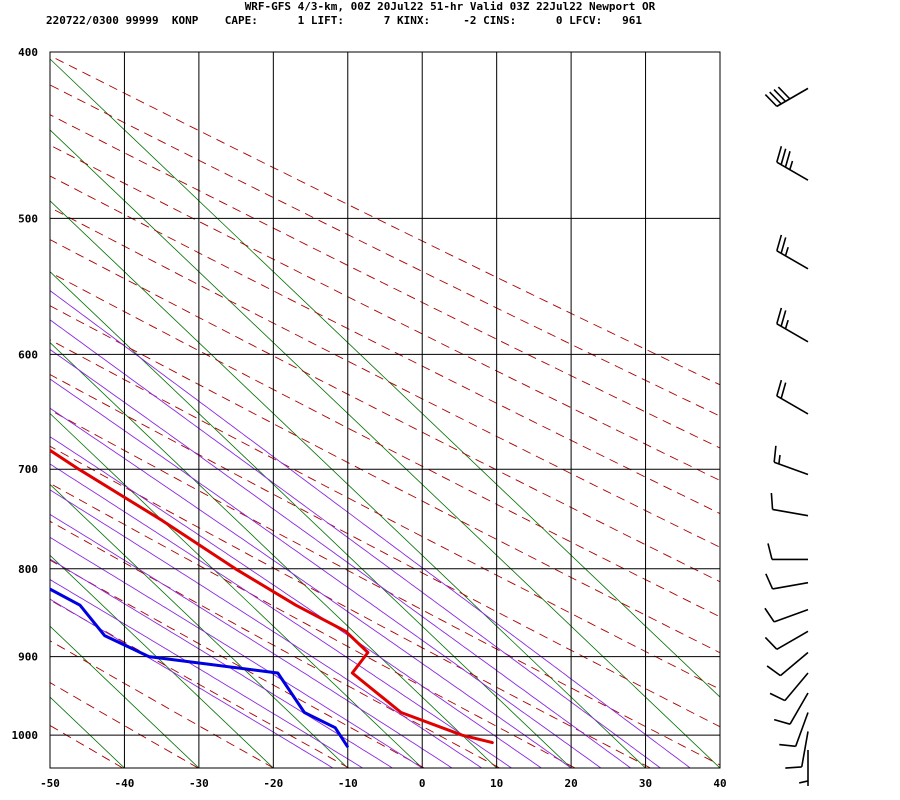 Image resolution: width=900 pixels, height=800 pixels. What do you see at coordinates (28, 657) in the screenshot?
I see `y-tick-label: 900` at bounding box center [28, 657].